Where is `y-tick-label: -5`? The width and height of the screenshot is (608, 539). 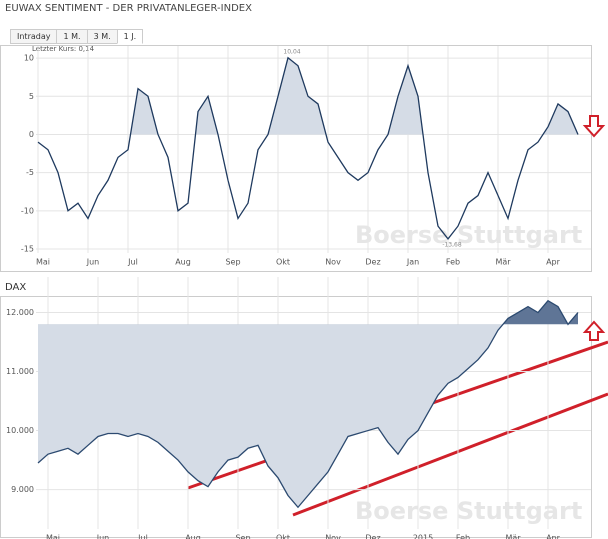
y-tick-label: -5 is located at coordinates (30, 172).